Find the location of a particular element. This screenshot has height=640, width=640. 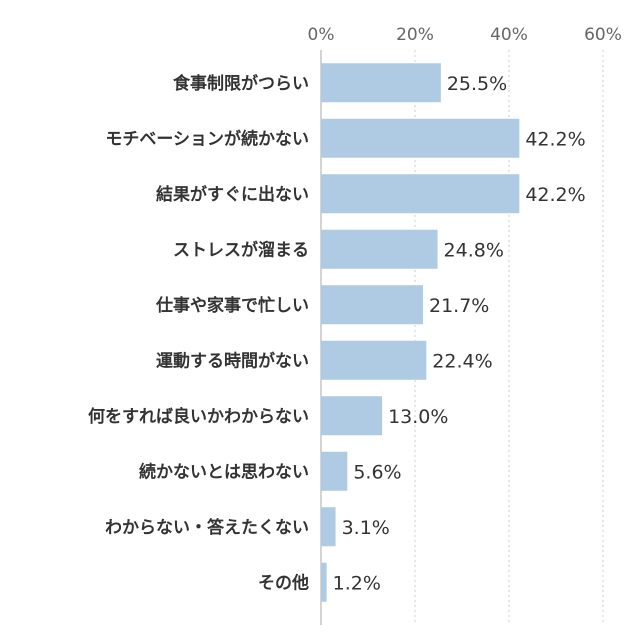

category-label: 何をすれば良いかわからない is located at coordinates (198, 416).